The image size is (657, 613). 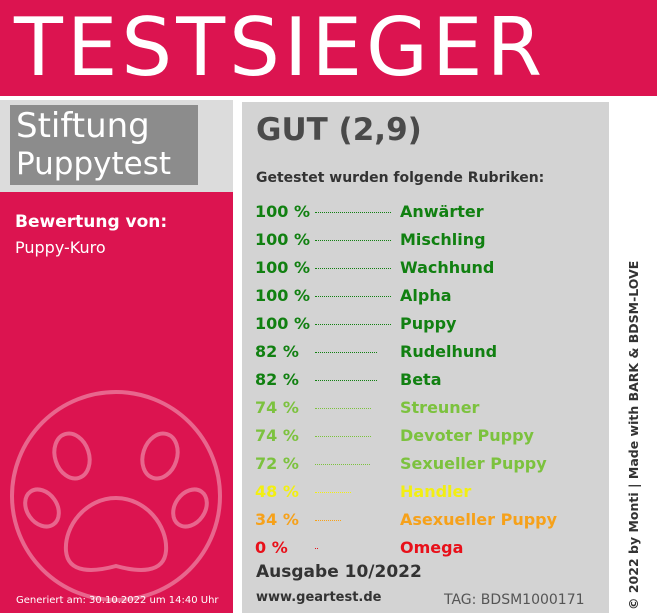 I want to click on result-name: Wachhund, so click(x=447, y=267).